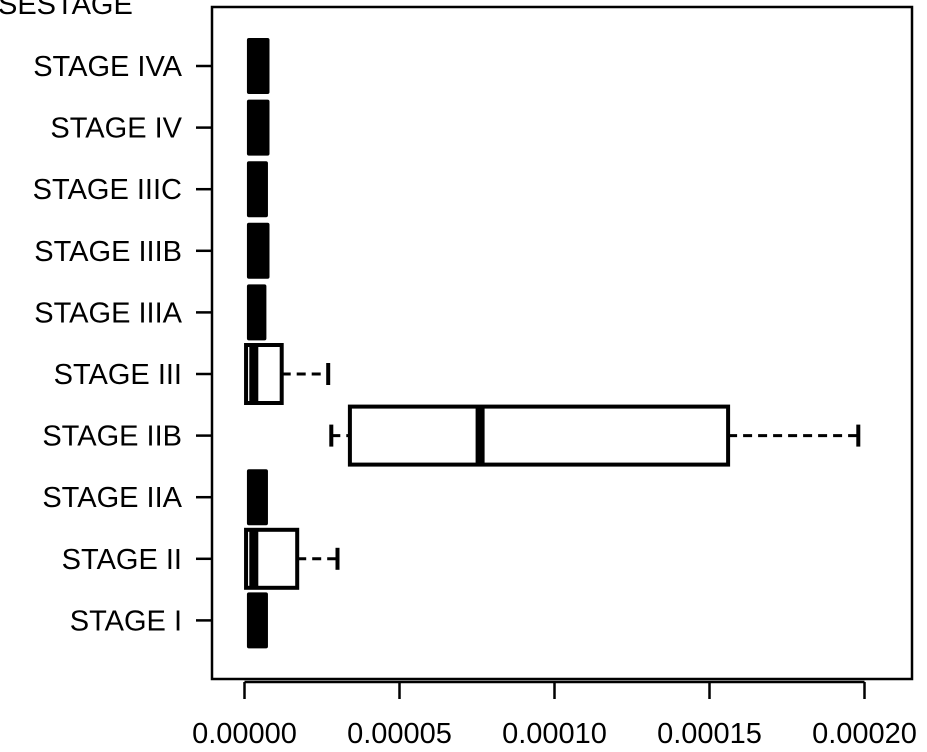 The width and height of the screenshot is (927, 752). I want to click on box-stage-iva, so click(258, 66).